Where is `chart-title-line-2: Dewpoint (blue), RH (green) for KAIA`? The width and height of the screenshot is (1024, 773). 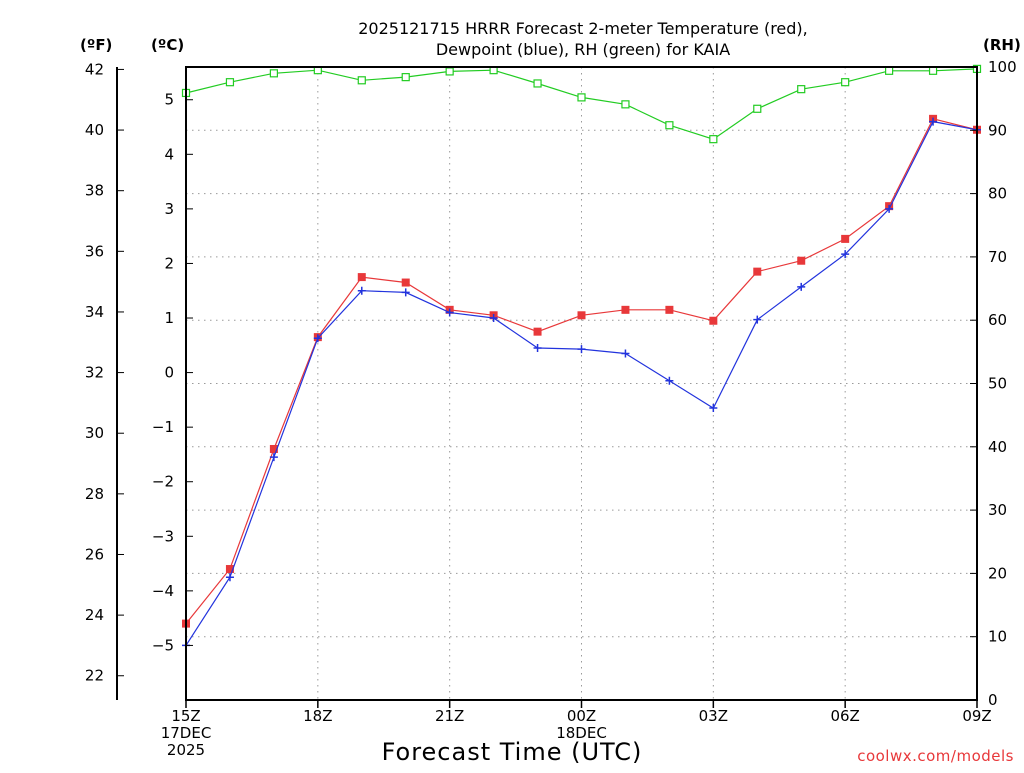
chart-title-line-2: Dewpoint (blue), RH (green) for KAIA is located at coordinates (583, 49).